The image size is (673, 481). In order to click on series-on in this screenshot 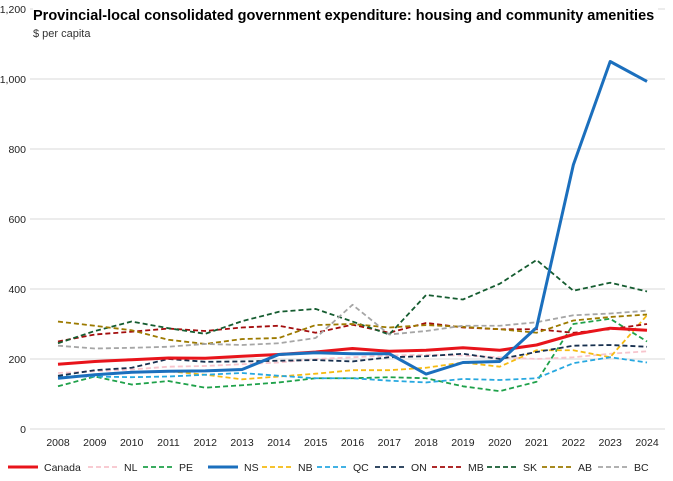, I will do `click(352, 360)`.